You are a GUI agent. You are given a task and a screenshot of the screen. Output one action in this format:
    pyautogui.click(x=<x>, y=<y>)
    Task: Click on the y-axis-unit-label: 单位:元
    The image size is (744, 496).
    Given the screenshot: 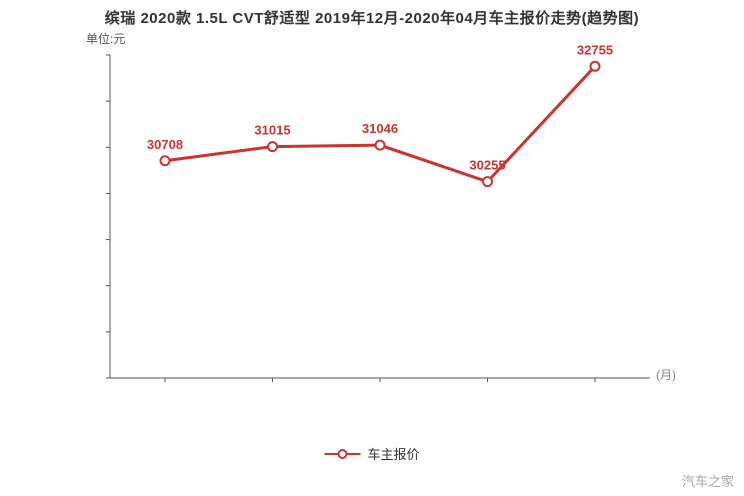 What is the action you would take?
    pyautogui.click(x=106, y=39)
    